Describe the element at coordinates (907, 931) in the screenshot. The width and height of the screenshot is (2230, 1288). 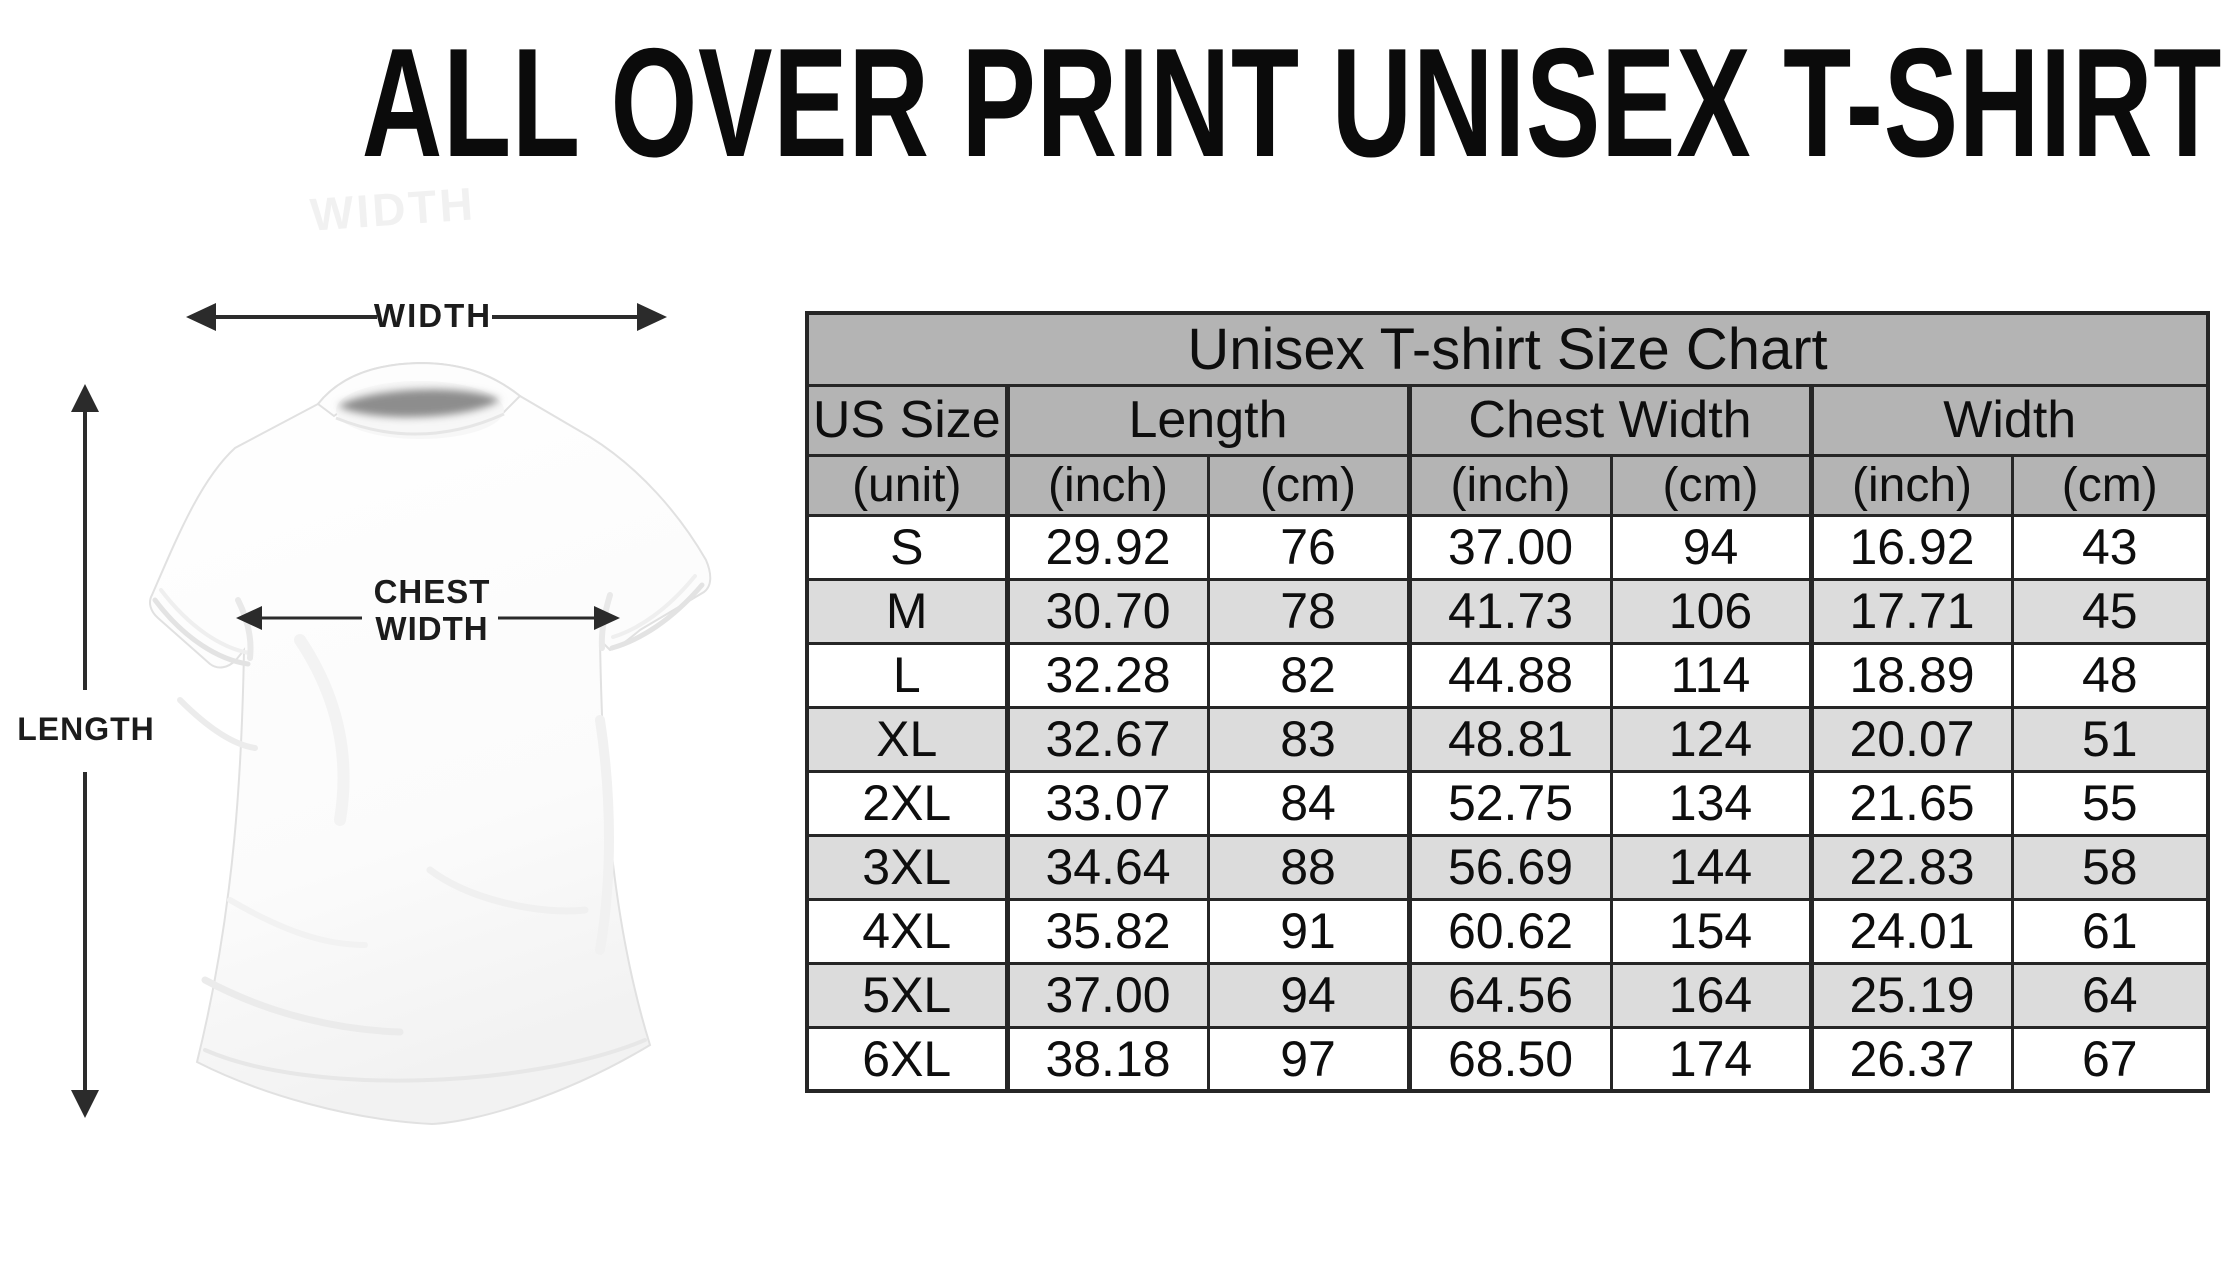
I see `size-cell: 4XL` at that location.